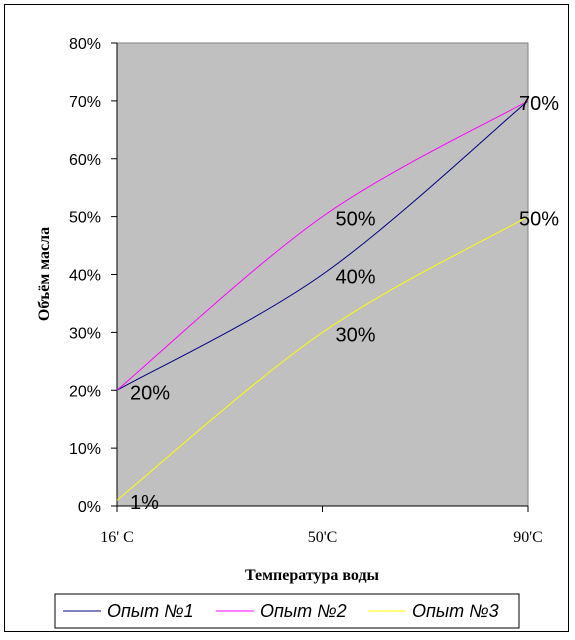  What do you see at coordinates (89, 507) in the screenshot?
I see `y-tick-label: 0%` at bounding box center [89, 507].